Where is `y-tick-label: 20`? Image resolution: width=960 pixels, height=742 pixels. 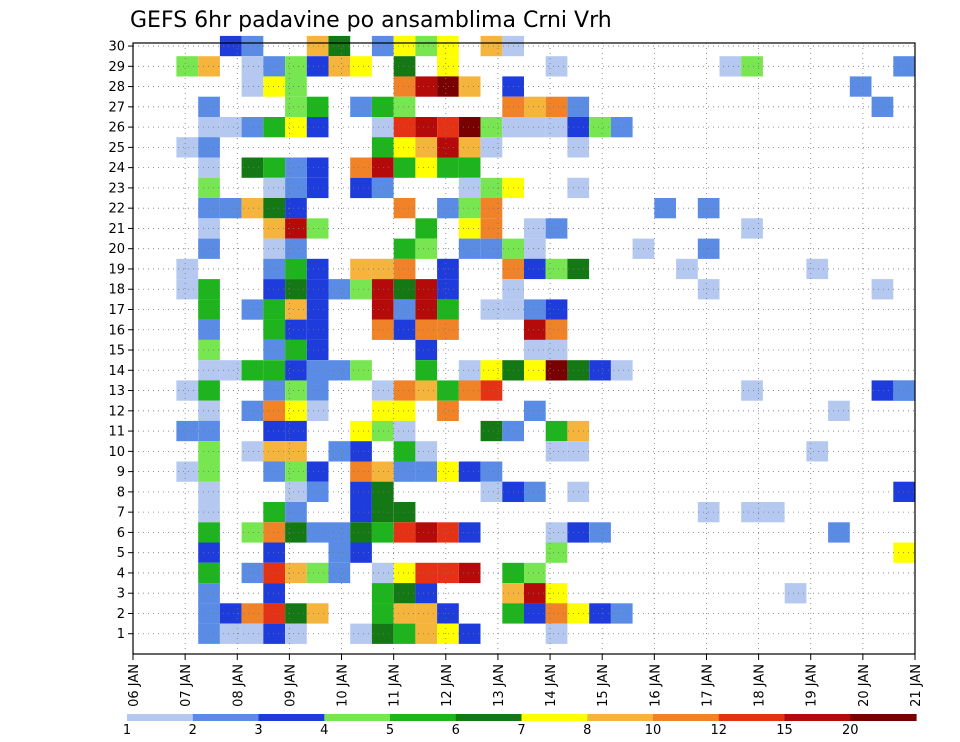 y-tick-label: 20 is located at coordinates (116, 249).